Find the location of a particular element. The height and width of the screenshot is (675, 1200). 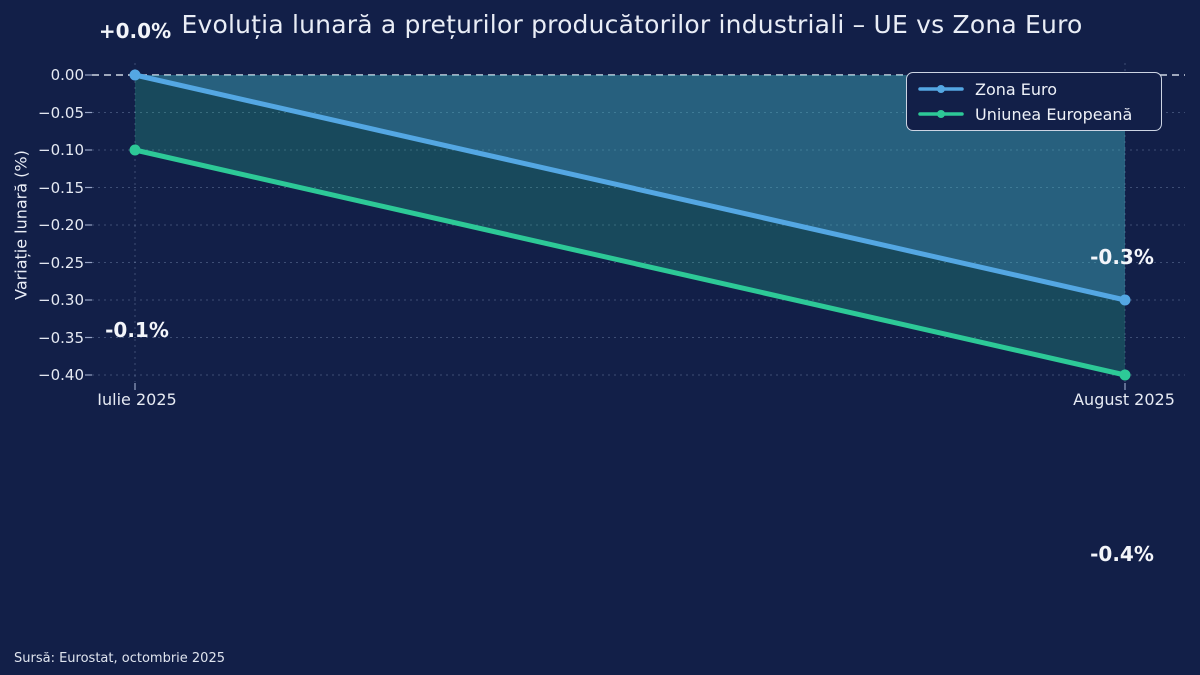

legend-line-sample-eu is located at coordinates (941, 114).